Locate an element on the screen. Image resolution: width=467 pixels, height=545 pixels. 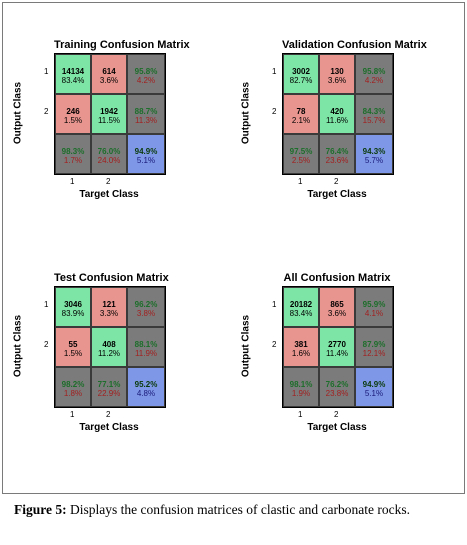
cell-value: 614 is located at coordinates (109, 71).